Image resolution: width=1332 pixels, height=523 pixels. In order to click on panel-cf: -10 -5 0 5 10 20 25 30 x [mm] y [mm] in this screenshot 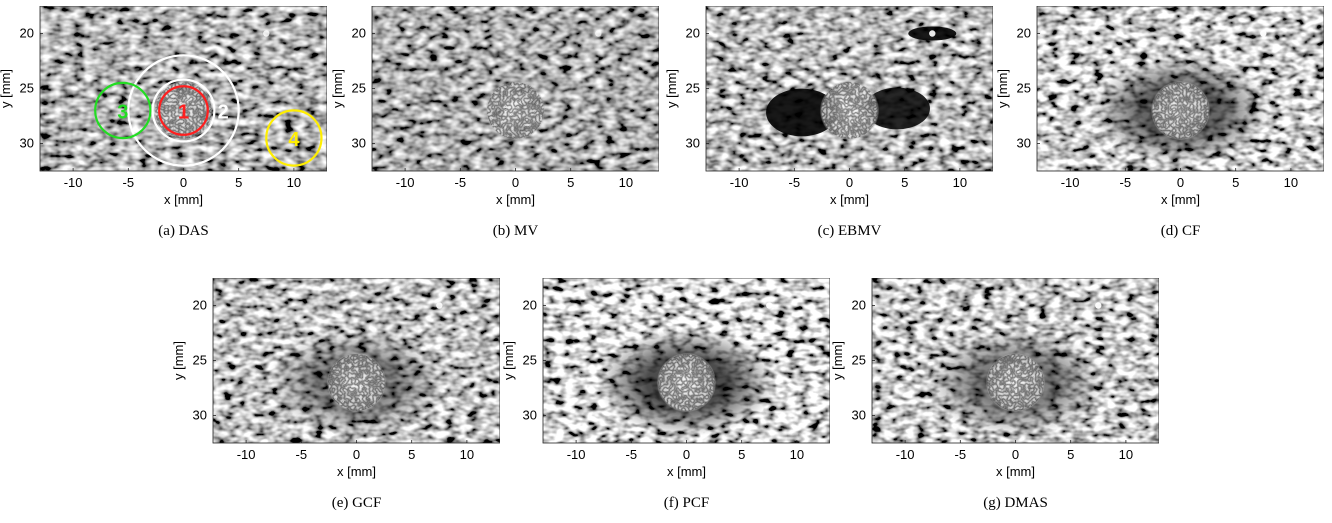, I will do `click(1160, 113)`.